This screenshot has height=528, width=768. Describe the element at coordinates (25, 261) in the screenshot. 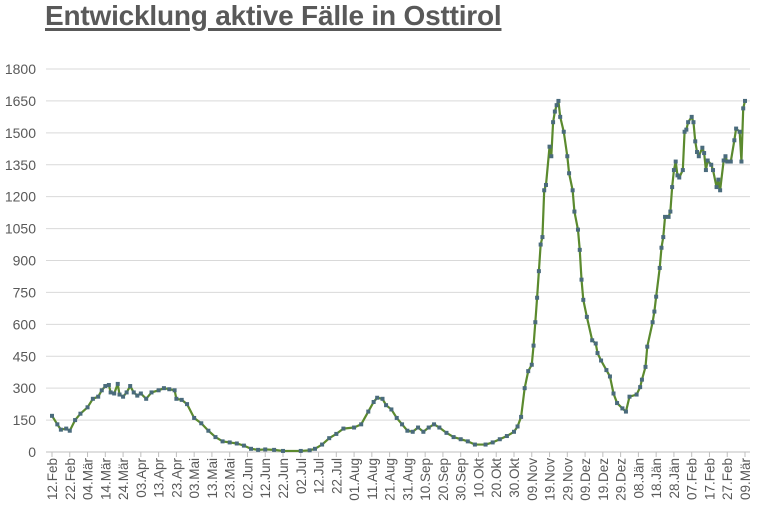

I see `y-tick-label: 900` at that location.